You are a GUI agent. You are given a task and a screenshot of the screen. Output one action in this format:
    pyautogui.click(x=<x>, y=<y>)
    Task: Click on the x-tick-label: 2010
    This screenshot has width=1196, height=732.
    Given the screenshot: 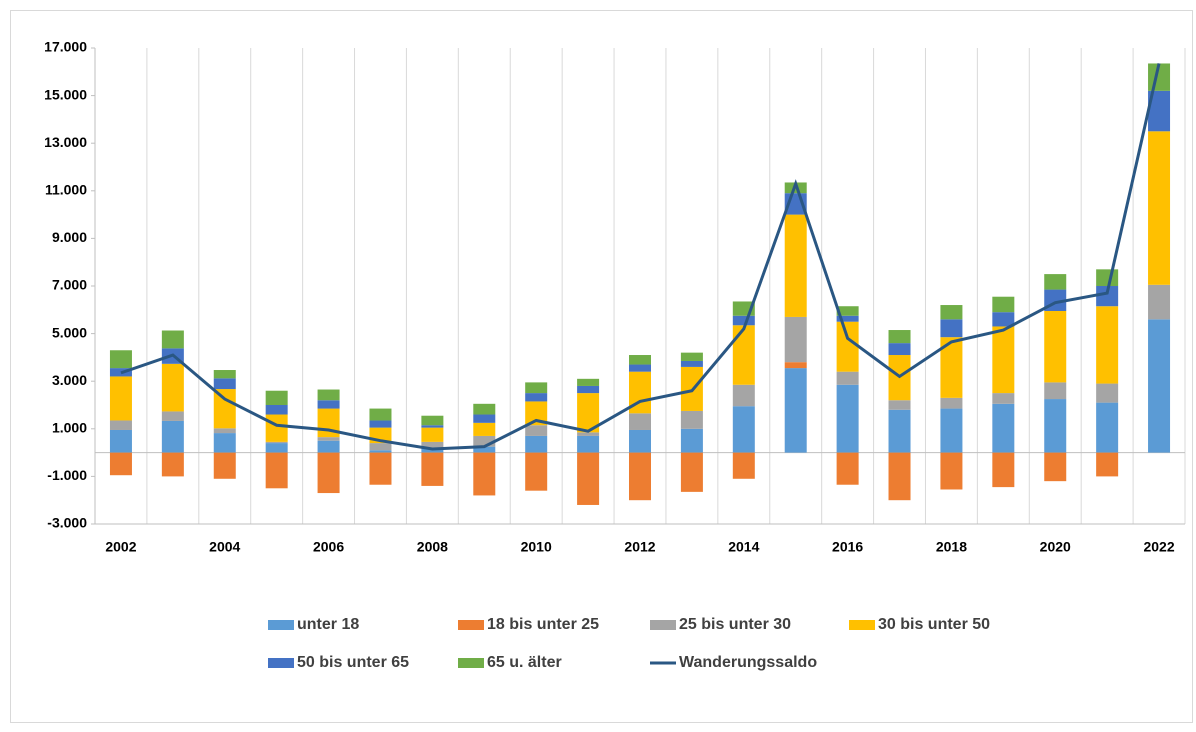 What is the action you would take?
    pyautogui.click(x=536, y=547)
    